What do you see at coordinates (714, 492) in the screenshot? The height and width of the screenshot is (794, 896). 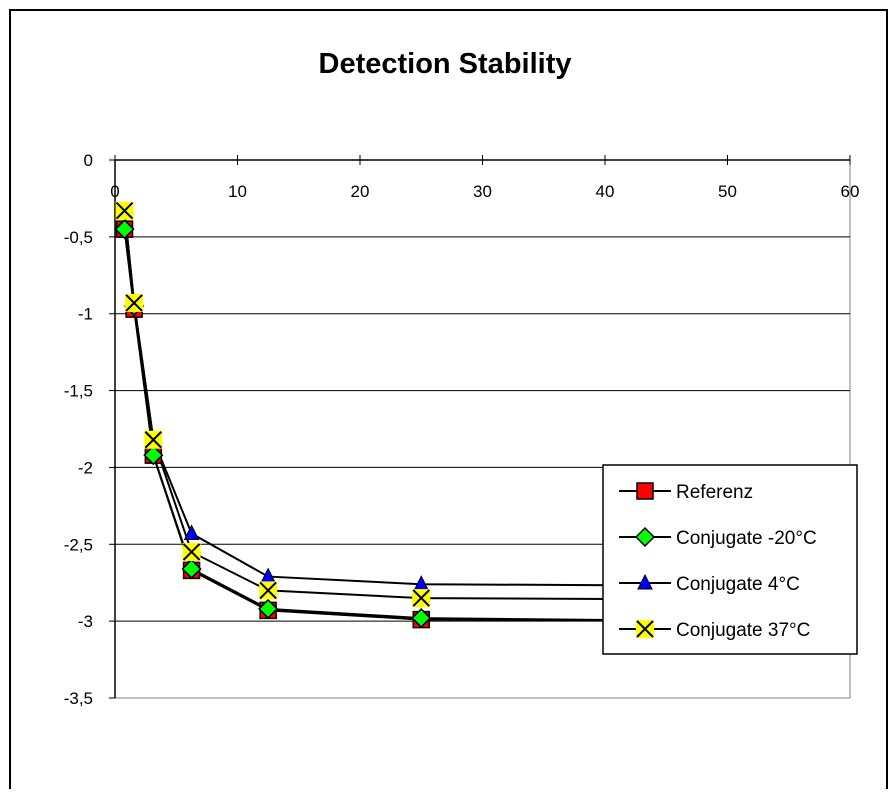 I see `legend-label: Referenz` at bounding box center [714, 492].